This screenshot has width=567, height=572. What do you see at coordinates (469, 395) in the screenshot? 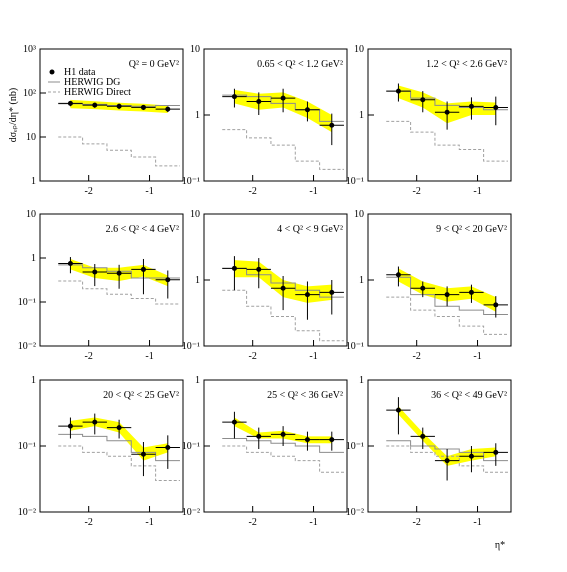
I see `panel-label: 36 < Q² < 49 GeV²` at bounding box center [469, 395].